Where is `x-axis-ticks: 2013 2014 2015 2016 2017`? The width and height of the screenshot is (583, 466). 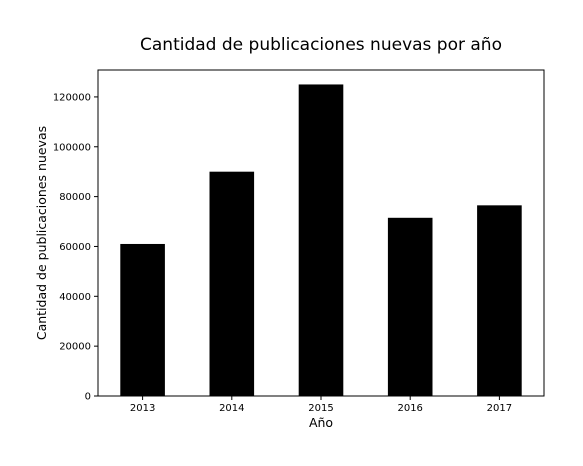 x-axis-ticks: 2013 2014 2015 2016 2017 is located at coordinates (321, 405).